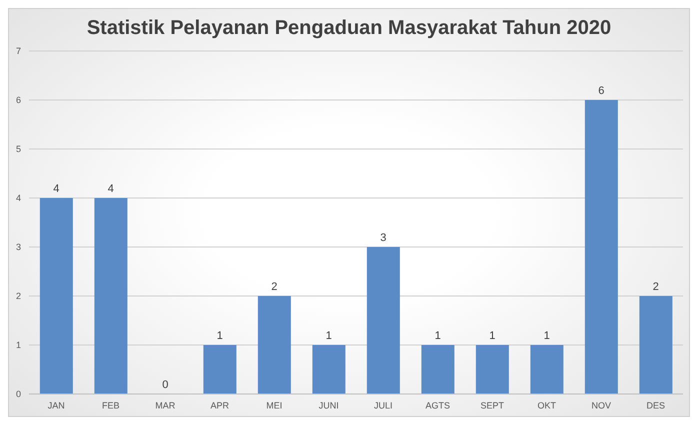 The height and width of the screenshot is (423, 696). Describe the element at coordinates (18, 51) in the screenshot. I see `y-tick-label: 7` at that location.